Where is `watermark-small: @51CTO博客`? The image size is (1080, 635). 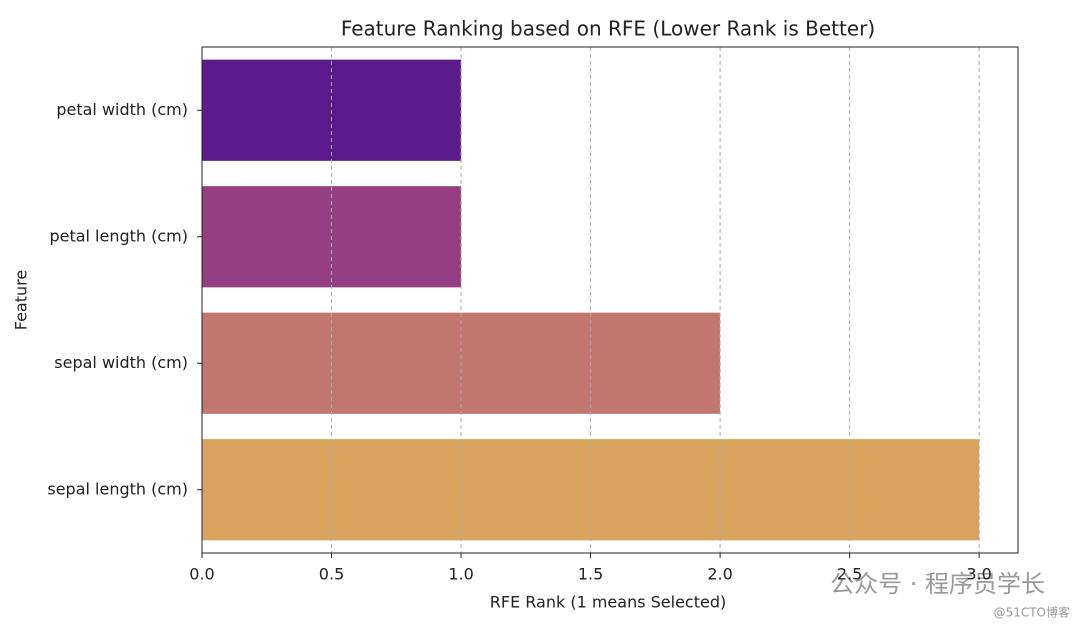
watermark-small: @51CTO博客 is located at coordinates (1032, 612).